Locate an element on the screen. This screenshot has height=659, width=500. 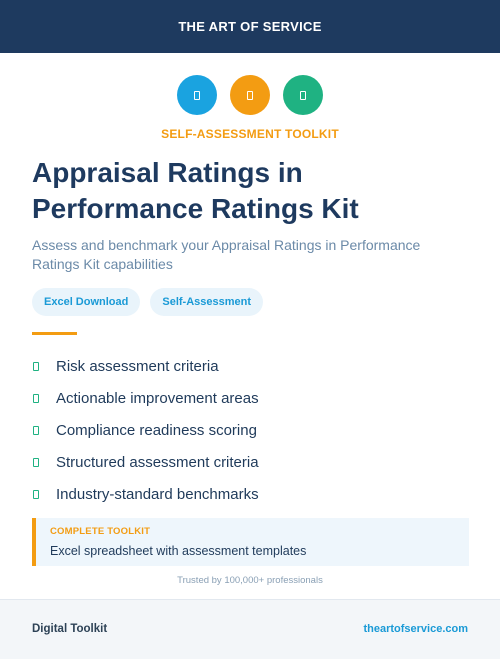
header-bar: THE ART OF SERVICE is located at coordinates (250, 26).